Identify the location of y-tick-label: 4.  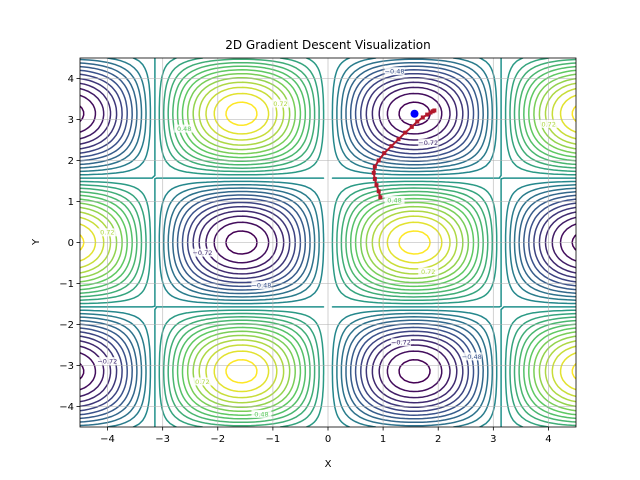
(71, 79).